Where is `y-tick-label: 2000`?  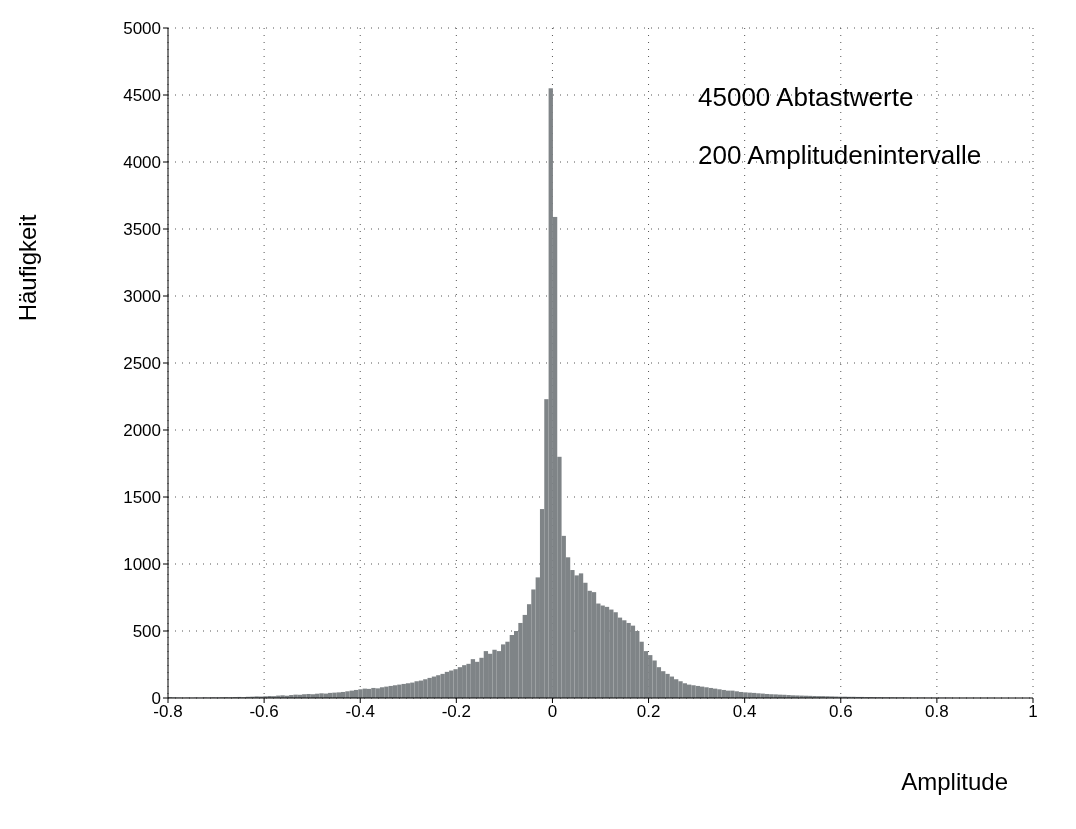 y-tick-label: 2000 is located at coordinates (142, 431).